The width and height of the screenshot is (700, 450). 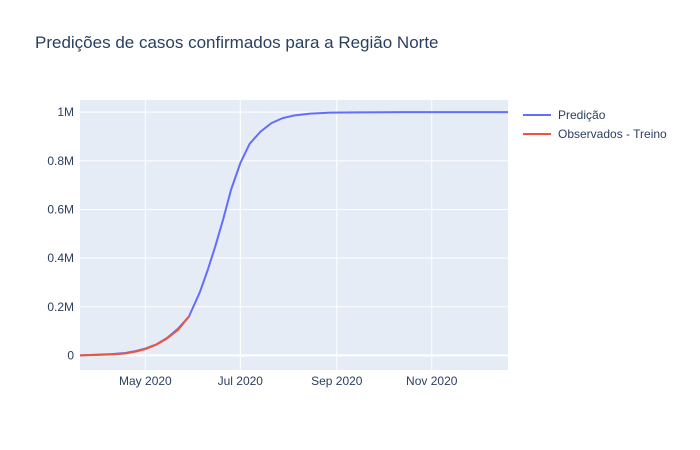 I want to click on series-line-observados-treino, so click(x=134, y=336).